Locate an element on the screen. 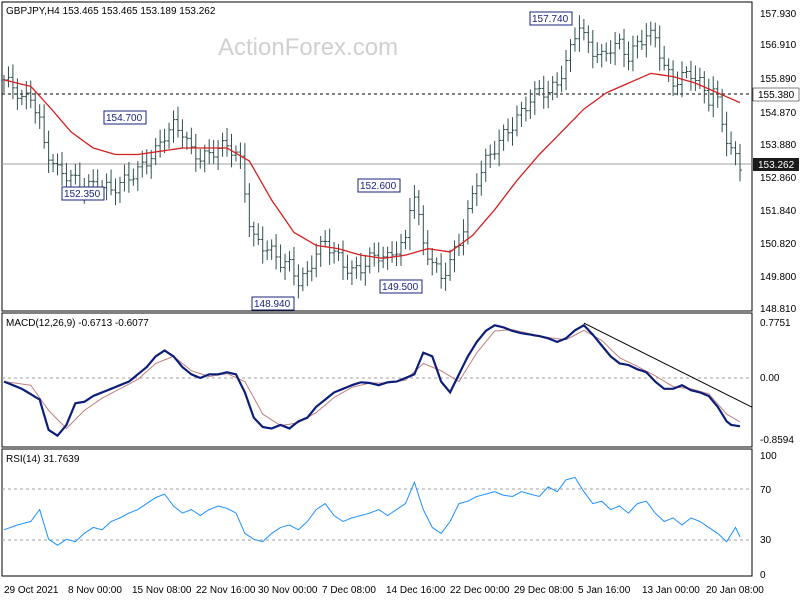  price-tick: 156.910 is located at coordinates (778, 45).